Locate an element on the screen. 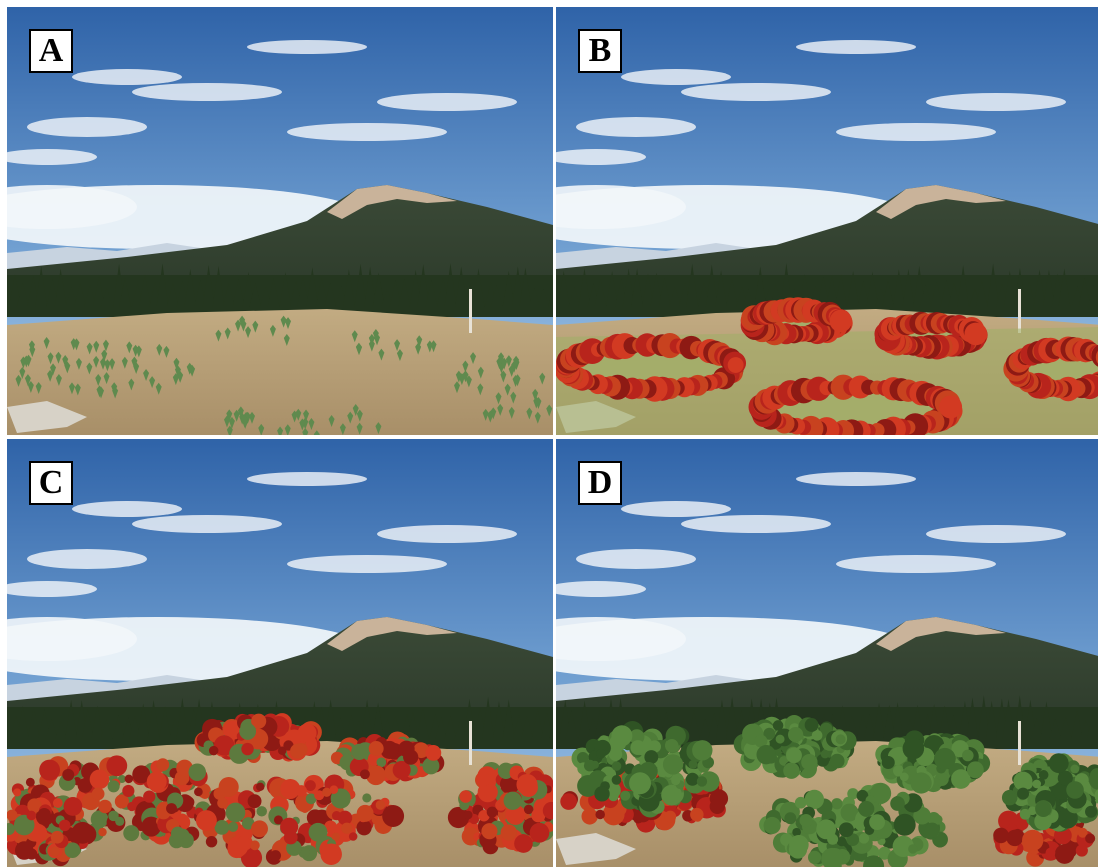  panel-label-a: A is located at coordinates (51, 51).